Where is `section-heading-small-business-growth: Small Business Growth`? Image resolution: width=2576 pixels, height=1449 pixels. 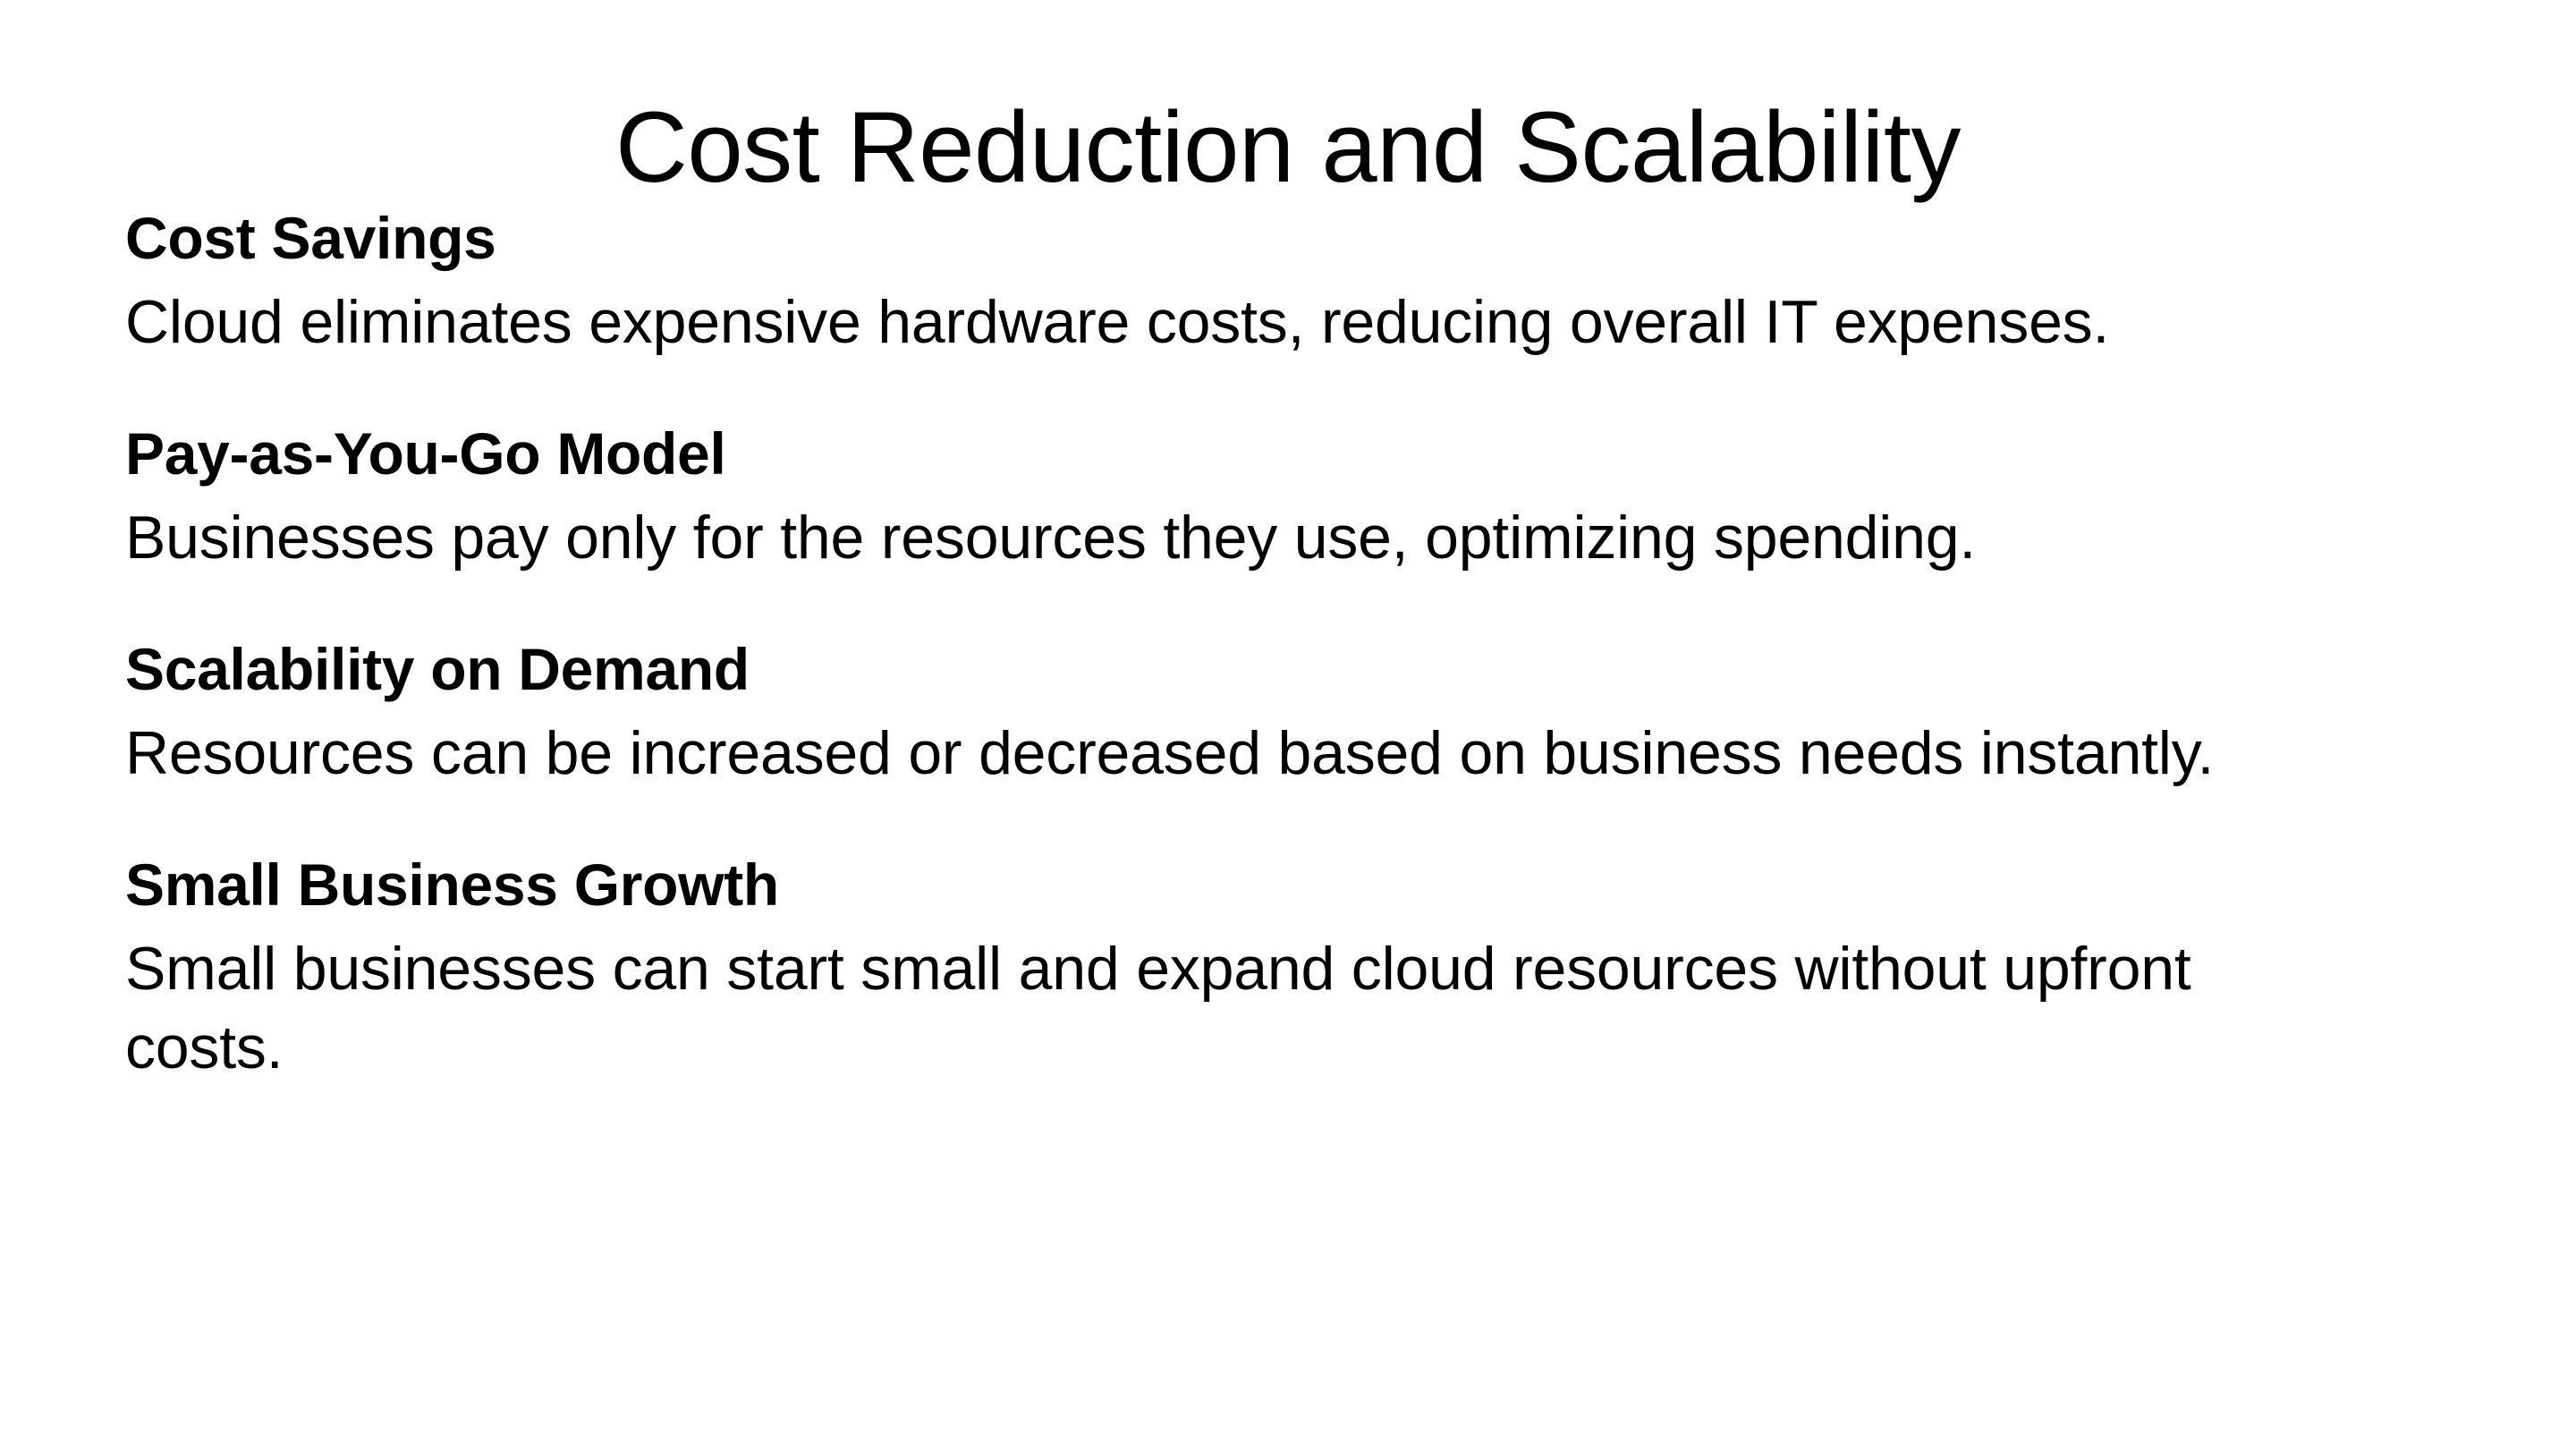 section-heading-small-business-growth: Small Business Growth is located at coordinates (452, 884).